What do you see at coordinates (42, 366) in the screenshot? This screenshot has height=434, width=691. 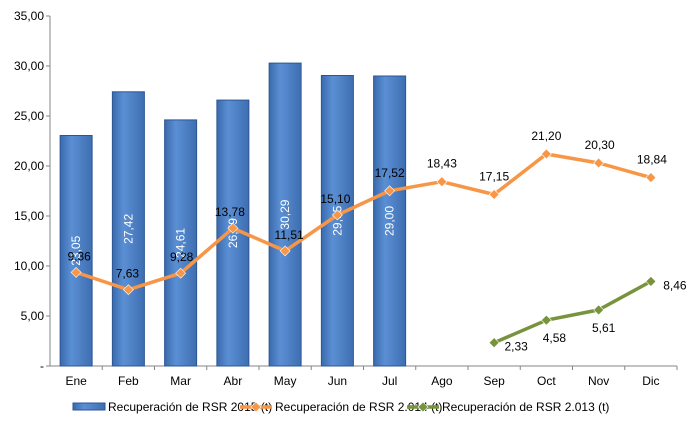 I see `y-tick-label: -` at bounding box center [42, 366].